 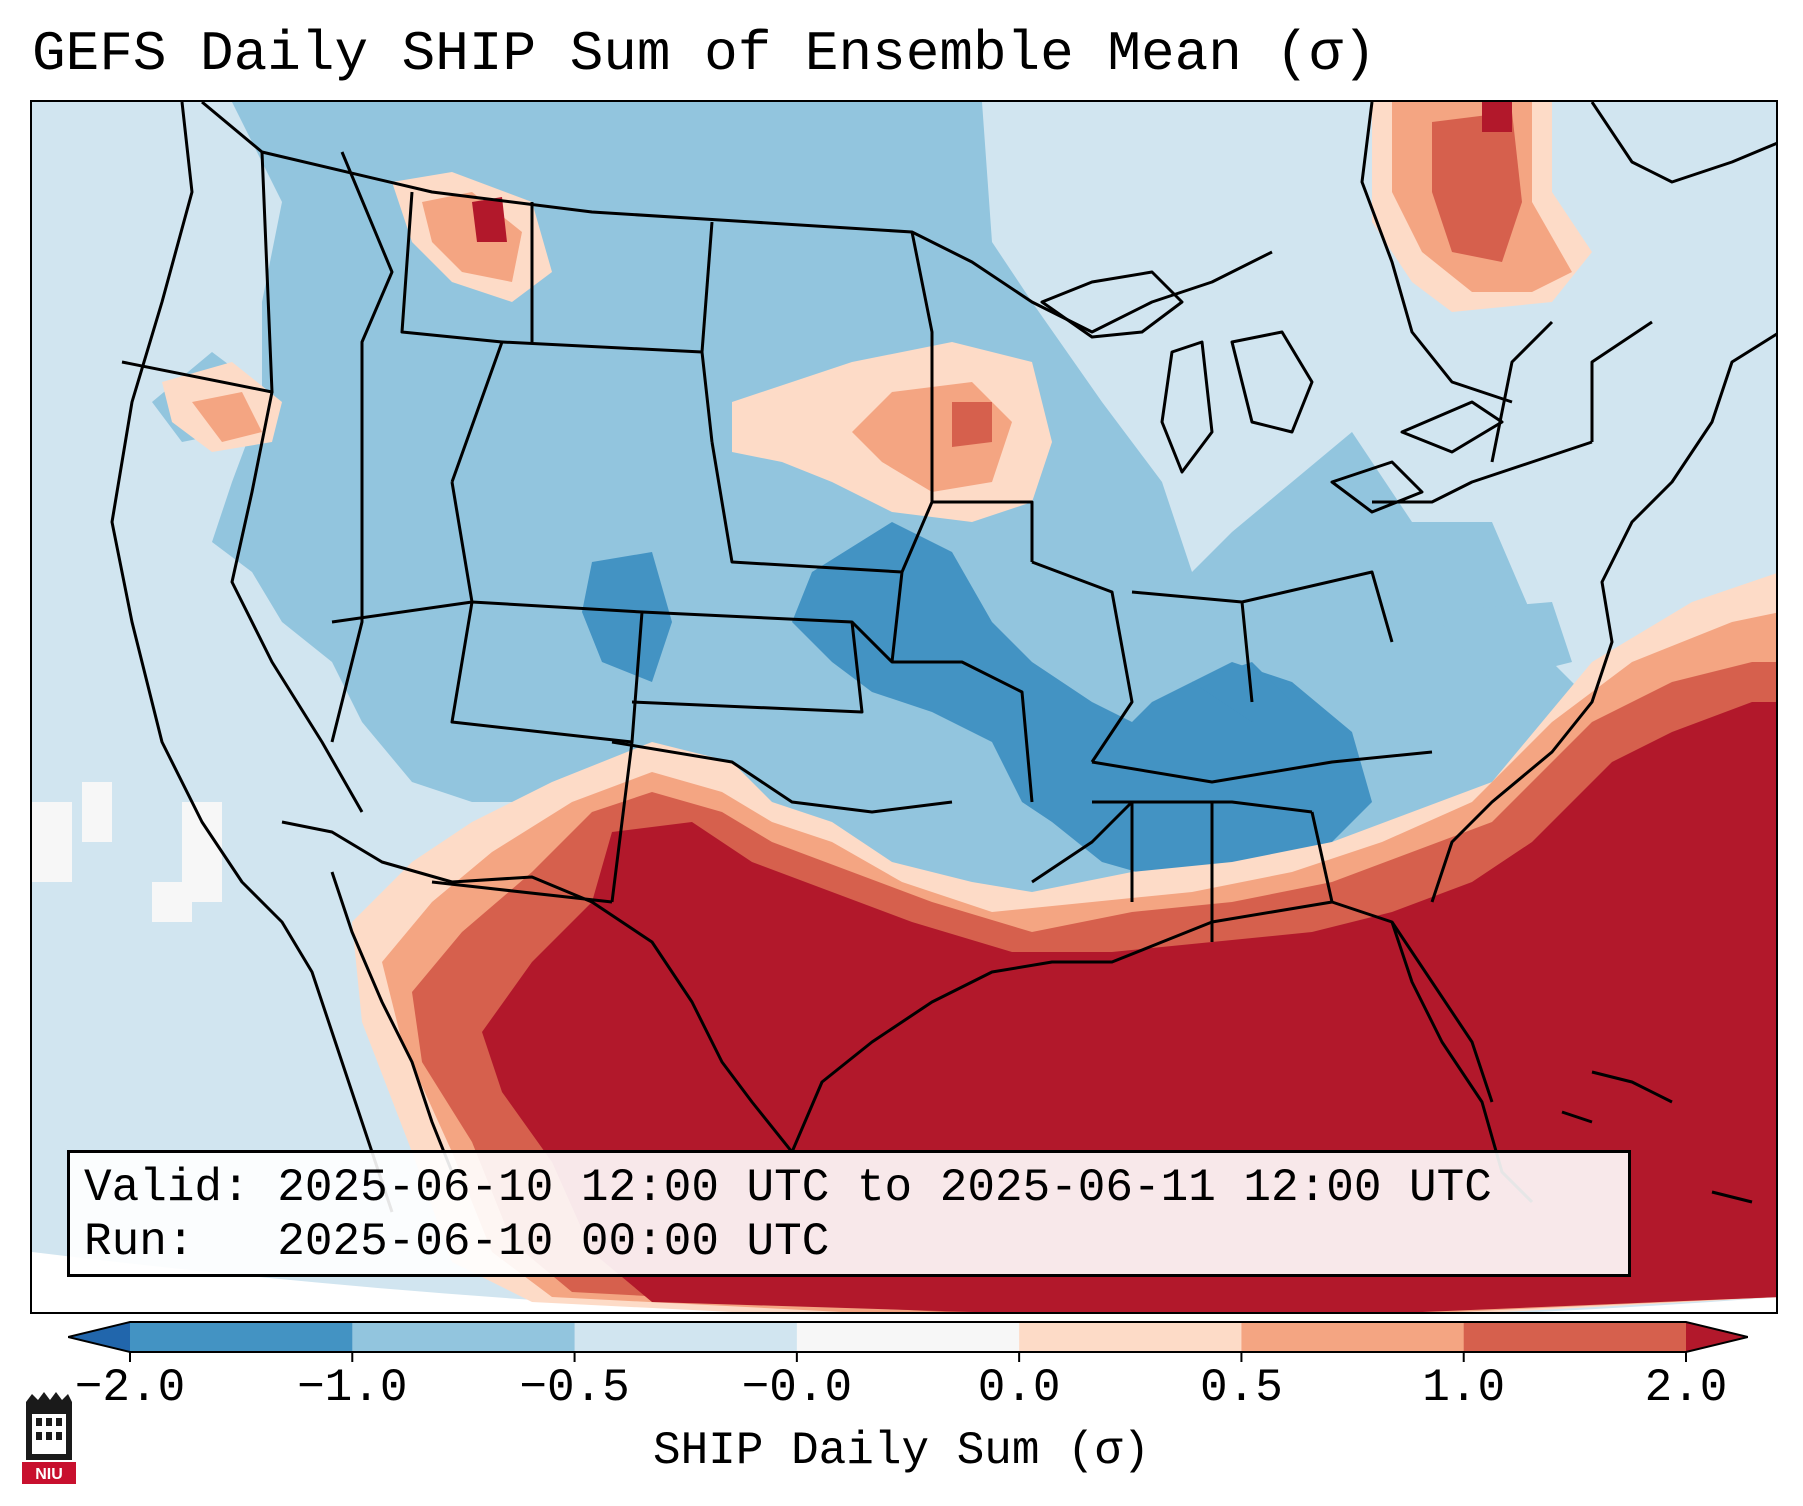 What do you see at coordinates (1241, 1388) in the screenshot?
I see `colorbar-tick-label: 0.5` at bounding box center [1241, 1388].